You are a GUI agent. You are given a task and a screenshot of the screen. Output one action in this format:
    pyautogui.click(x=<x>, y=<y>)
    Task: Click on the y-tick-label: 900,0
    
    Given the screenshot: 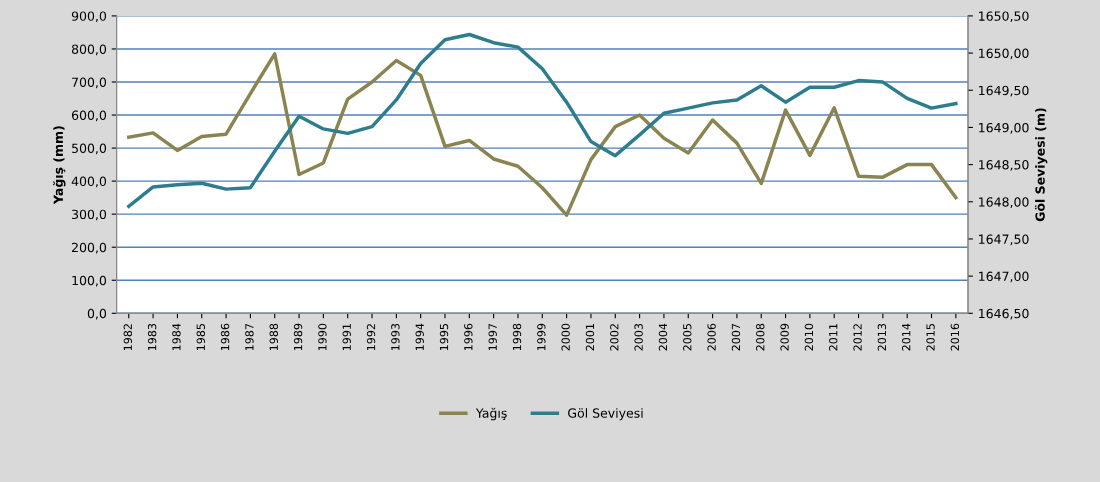 What is the action you would take?
    pyautogui.click(x=89, y=17)
    